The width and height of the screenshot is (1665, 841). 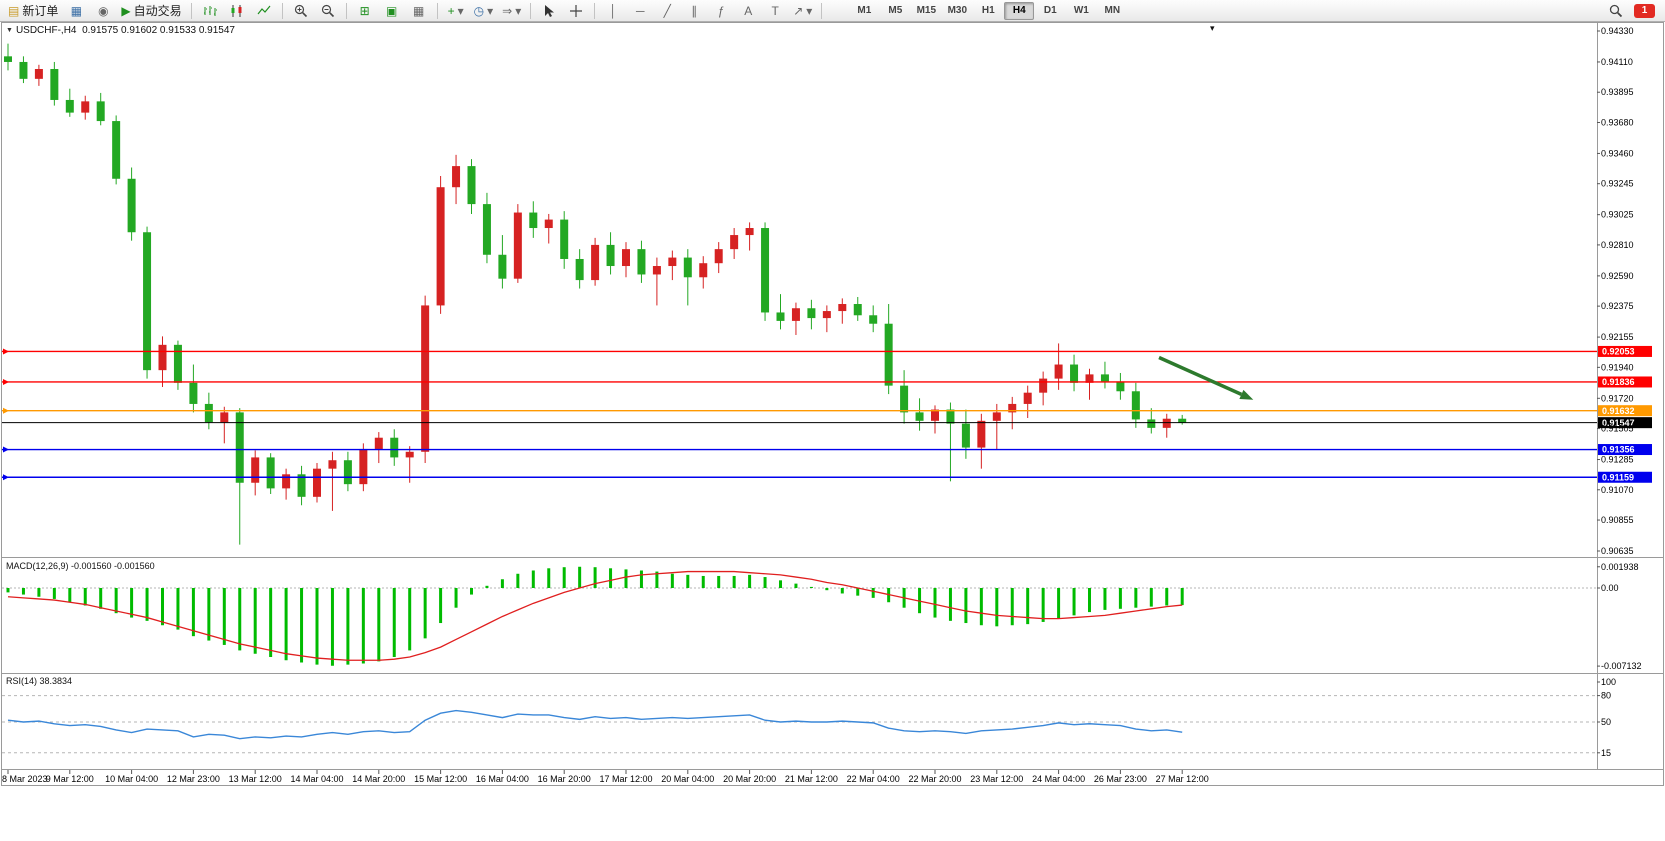 I want to click on auto-trading-label: 自动交易, so click(x=157, y=11).